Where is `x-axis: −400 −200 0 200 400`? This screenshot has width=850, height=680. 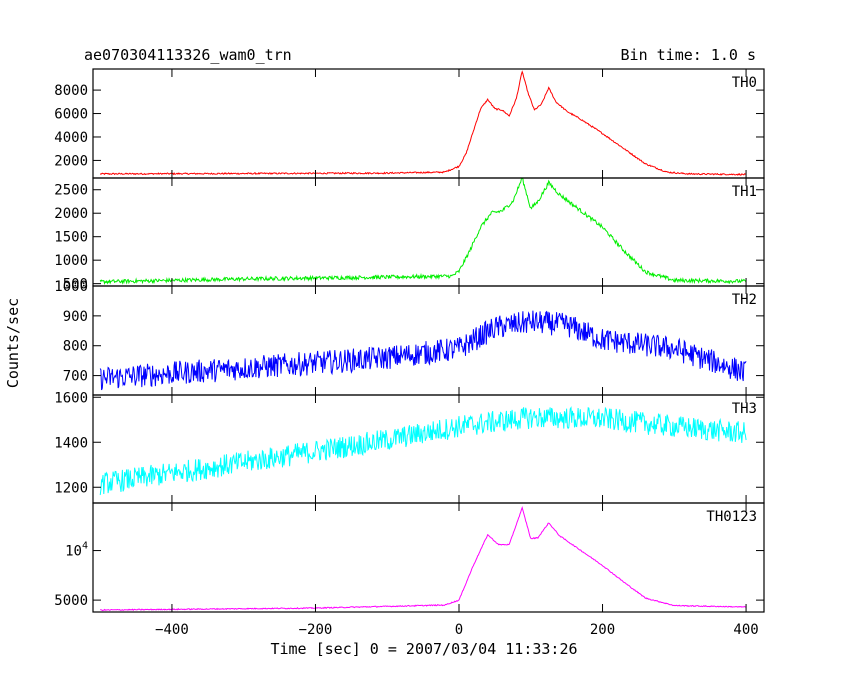
x-axis: −400 −200 0 200 400 is located at coordinates (457, 630).